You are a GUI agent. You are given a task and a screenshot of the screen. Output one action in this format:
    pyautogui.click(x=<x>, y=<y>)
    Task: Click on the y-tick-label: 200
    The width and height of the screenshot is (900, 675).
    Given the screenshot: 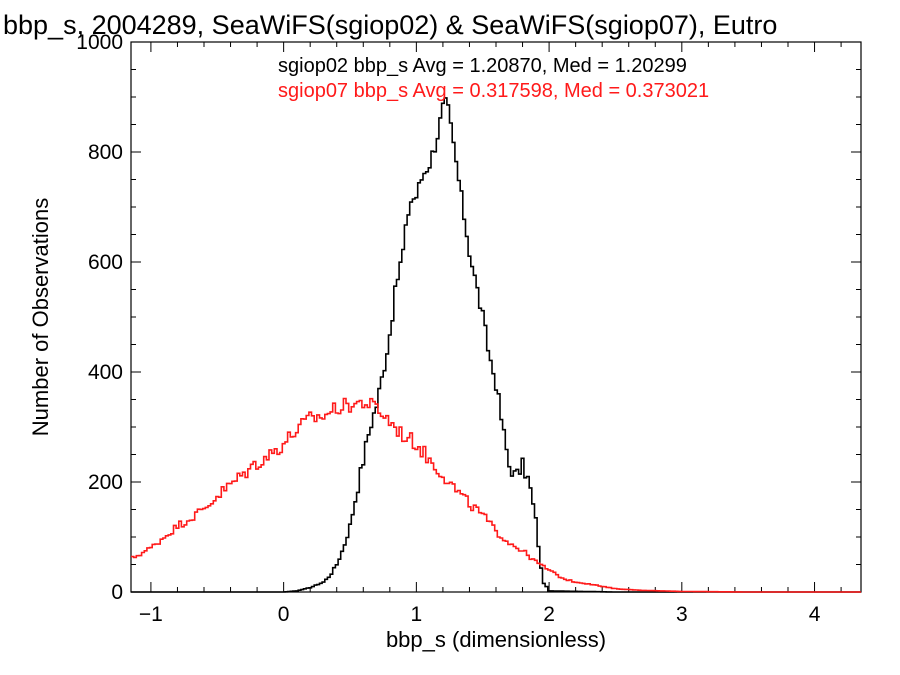 What is the action you would take?
    pyautogui.click(x=105, y=482)
    